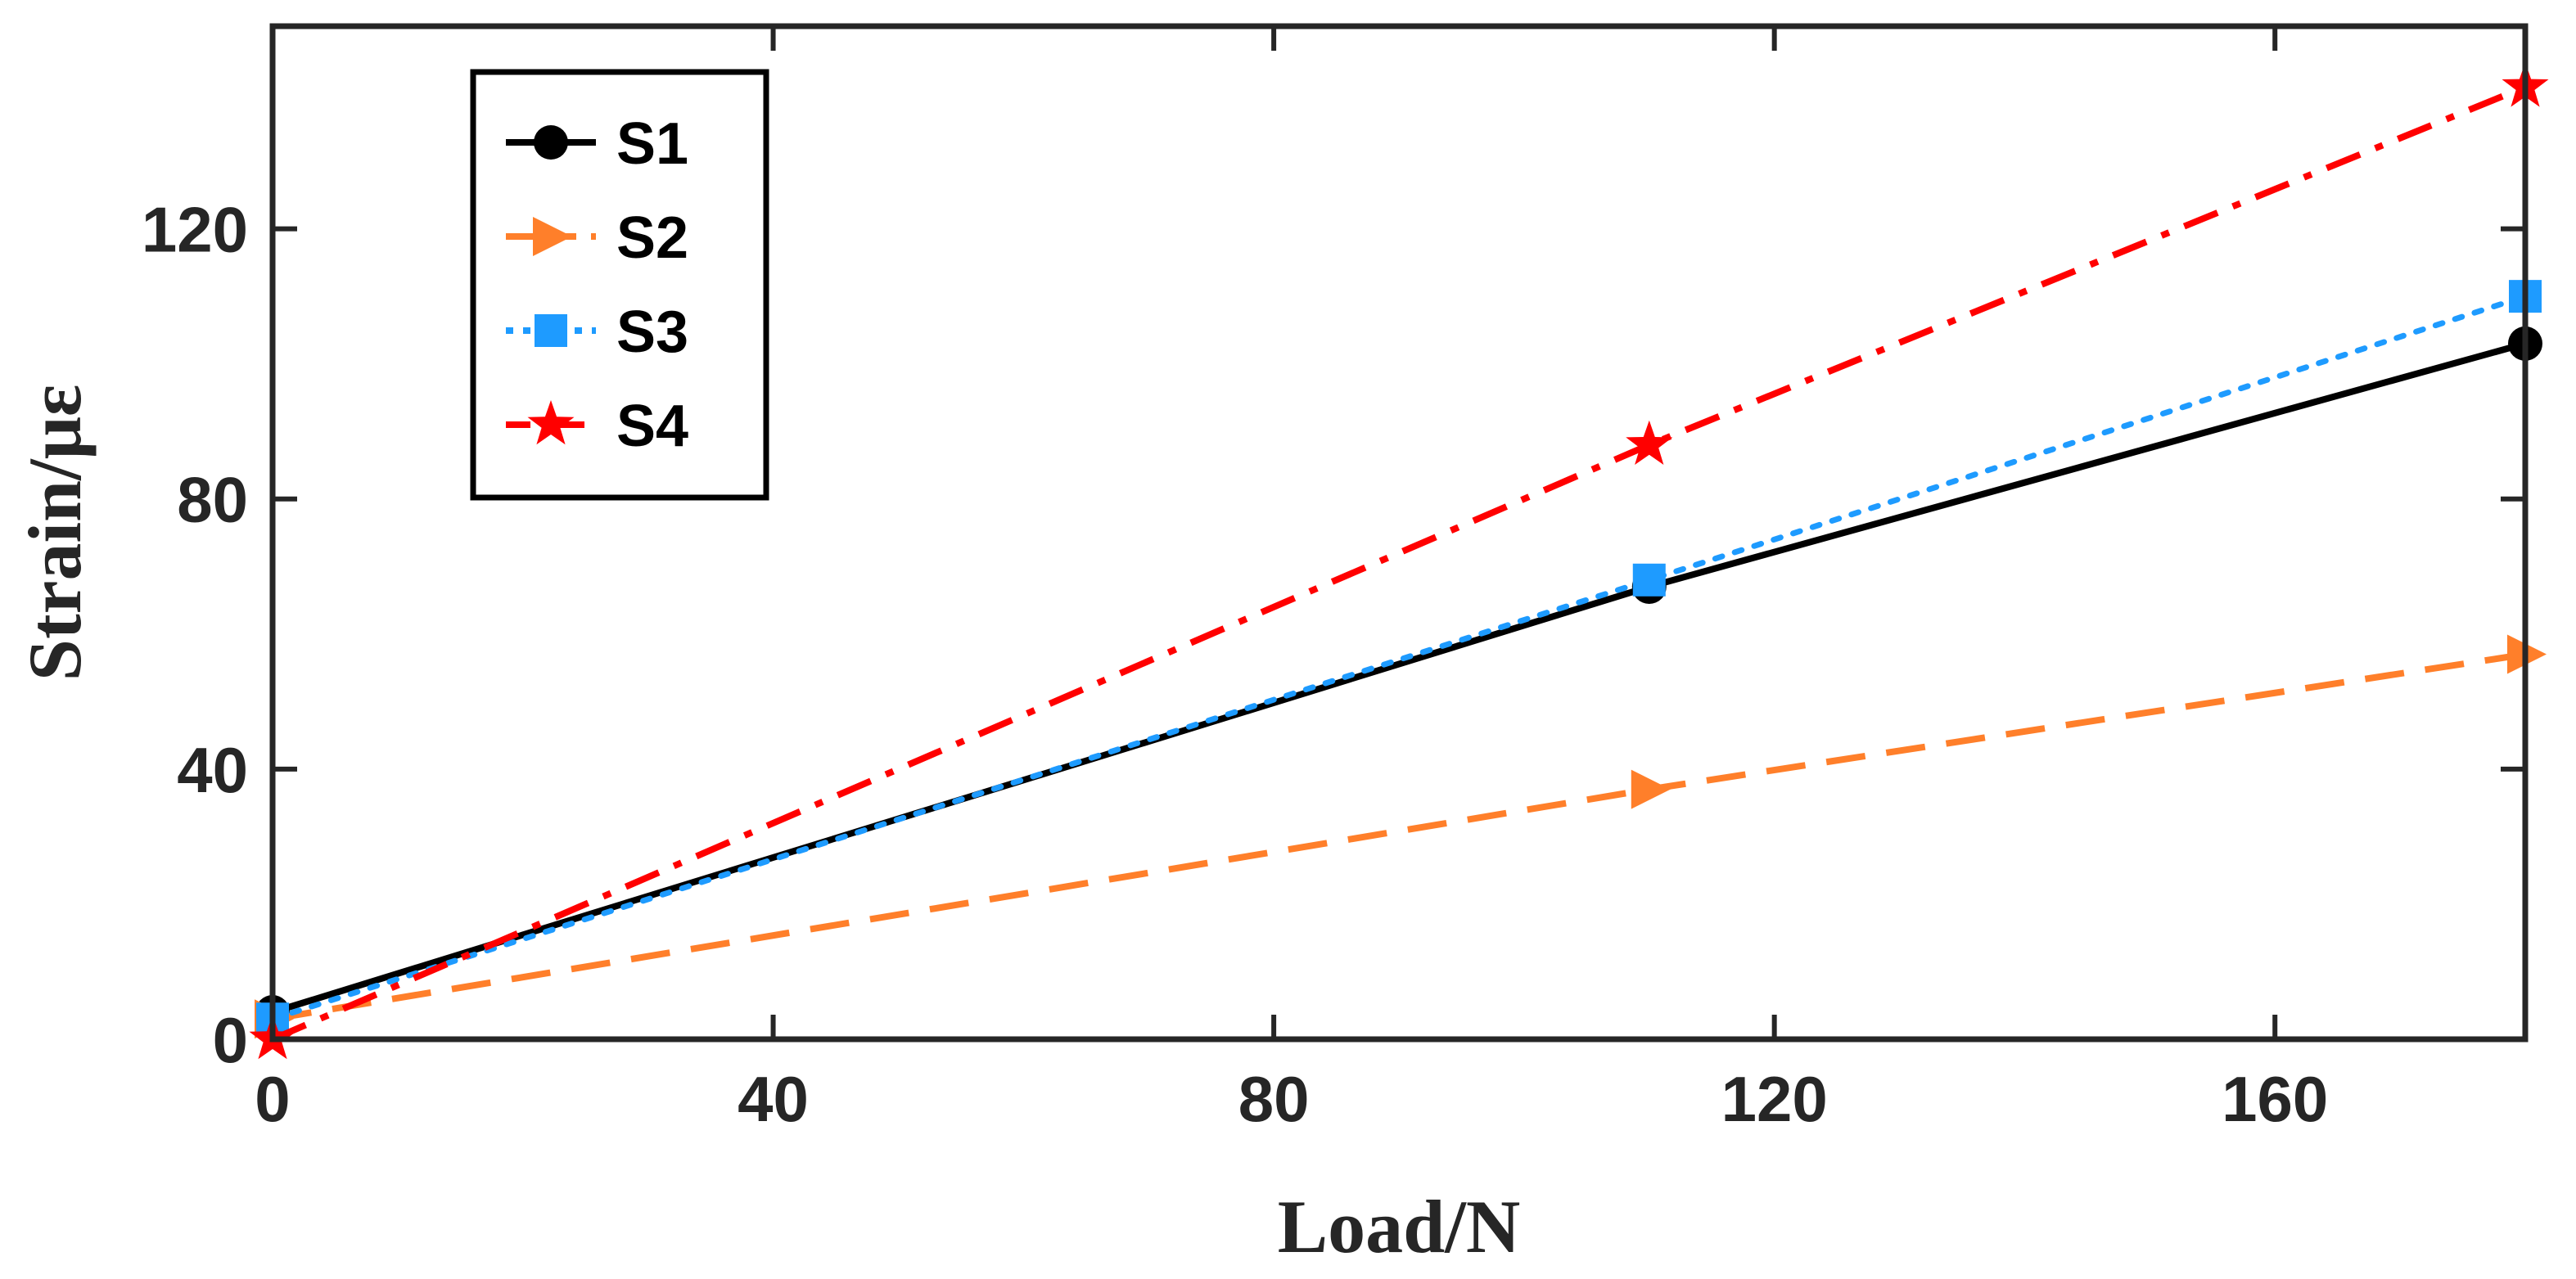 This screenshot has width=2576, height=1279. I want to click on y-tick-label: 120, so click(195, 230).